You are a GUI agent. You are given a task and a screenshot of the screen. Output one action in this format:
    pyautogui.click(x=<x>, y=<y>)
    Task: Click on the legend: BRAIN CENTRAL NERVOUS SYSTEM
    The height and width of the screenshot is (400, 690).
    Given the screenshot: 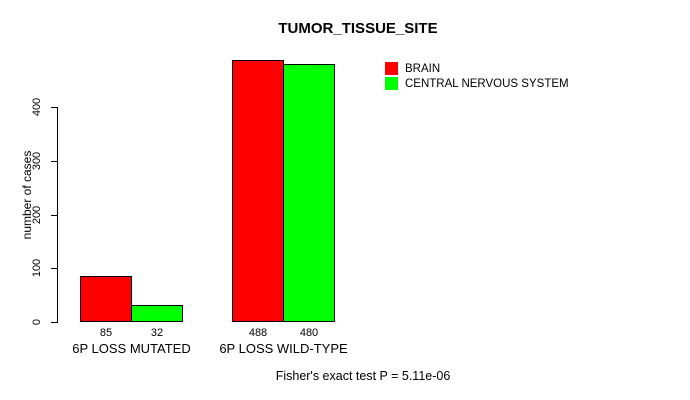 What is the action you would take?
    pyautogui.click(x=477, y=76)
    